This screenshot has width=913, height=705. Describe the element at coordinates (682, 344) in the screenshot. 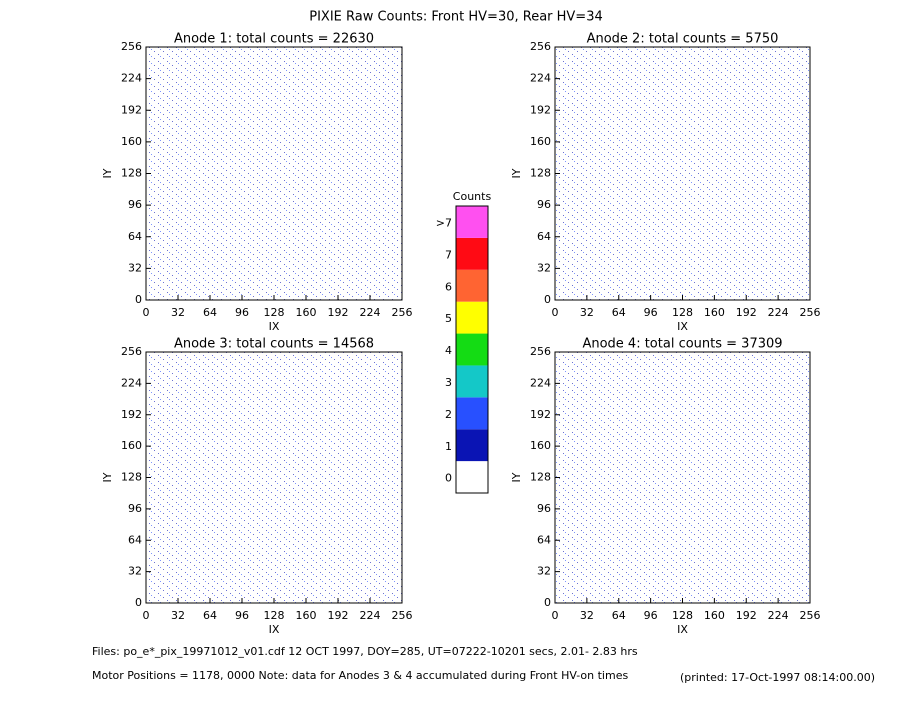

I see `panel-title: Anode 4: total counts = 37309` at that location.